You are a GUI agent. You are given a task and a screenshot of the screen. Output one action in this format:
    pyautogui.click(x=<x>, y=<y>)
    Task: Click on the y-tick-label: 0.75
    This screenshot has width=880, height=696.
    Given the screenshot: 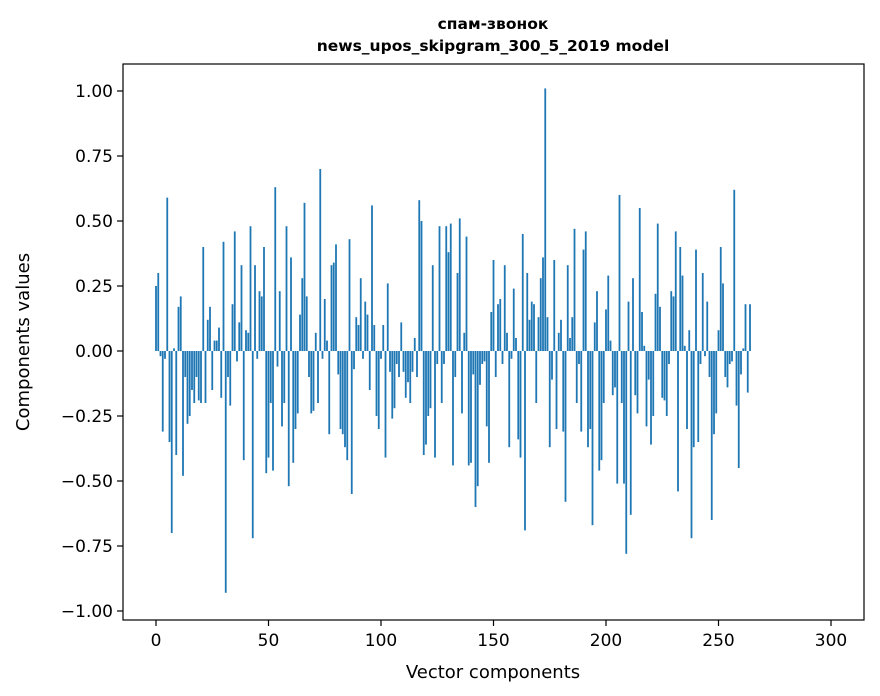 What is the action you would take?
    pyautogui.click(x=94, y=157)
    